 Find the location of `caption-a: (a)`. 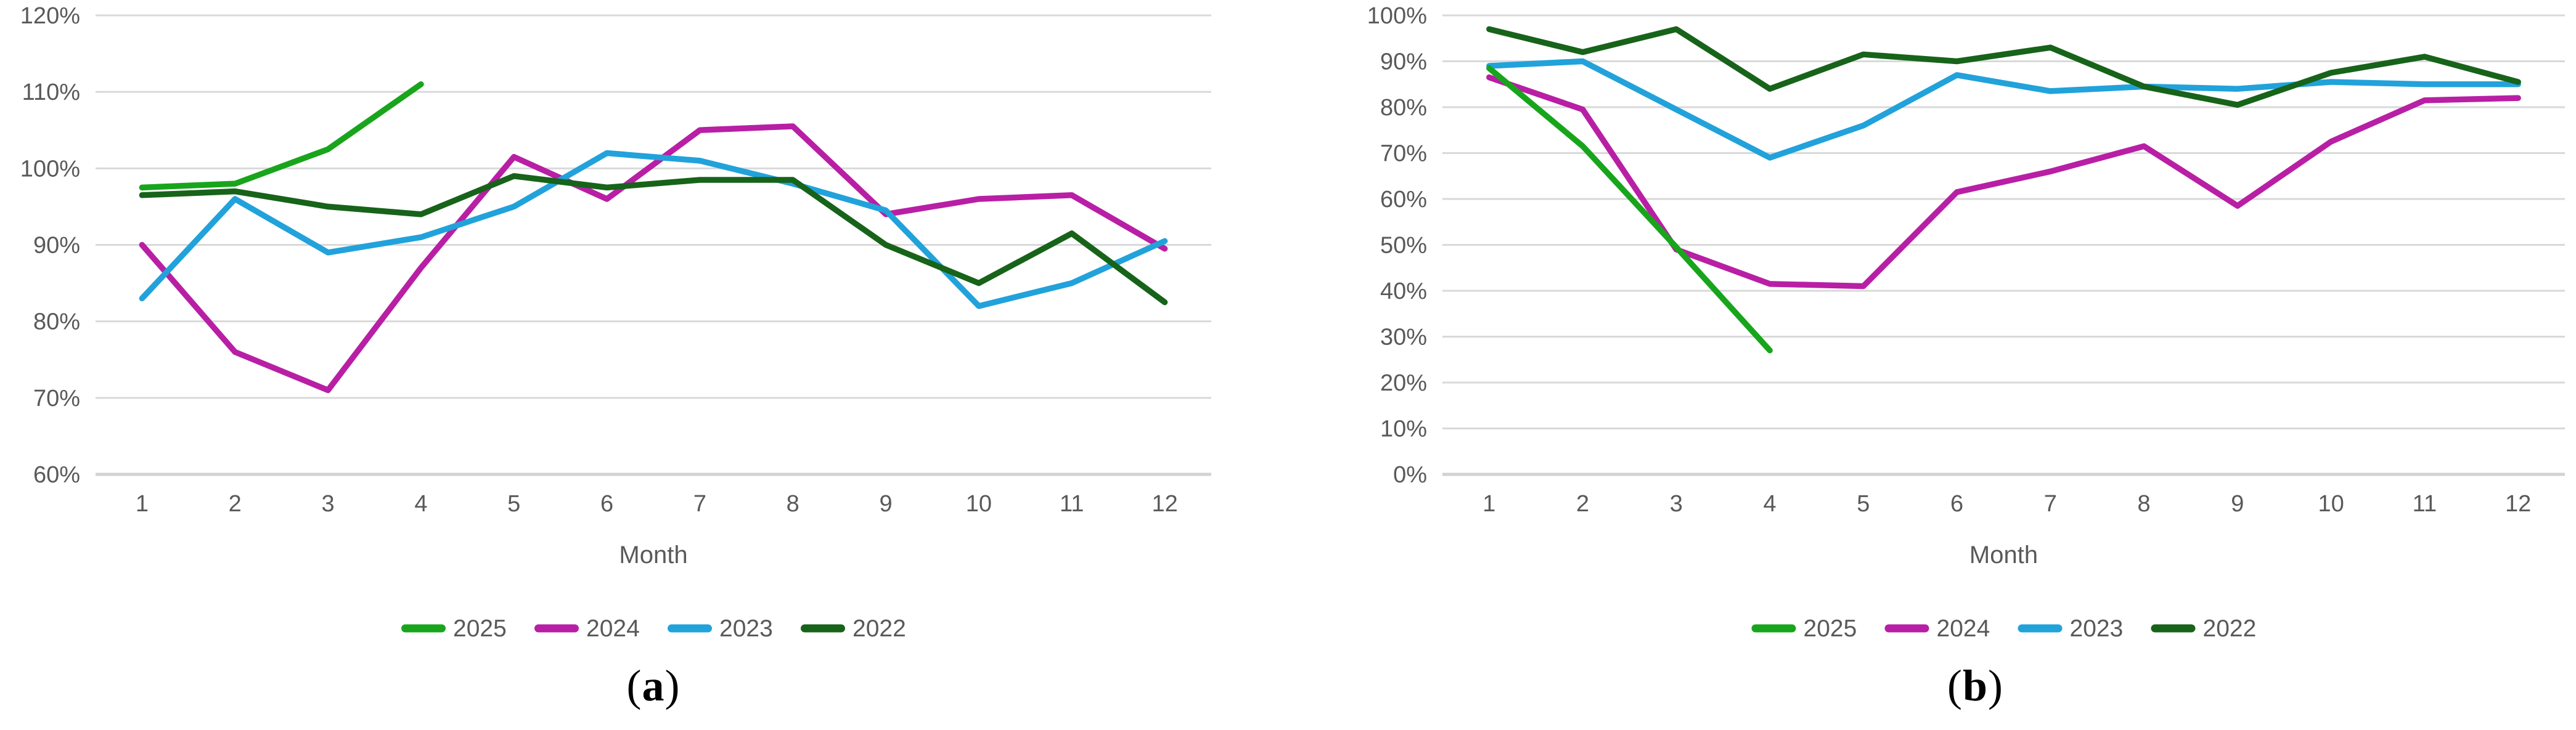

caption-a: (a) is located at coordinates (653, 686).